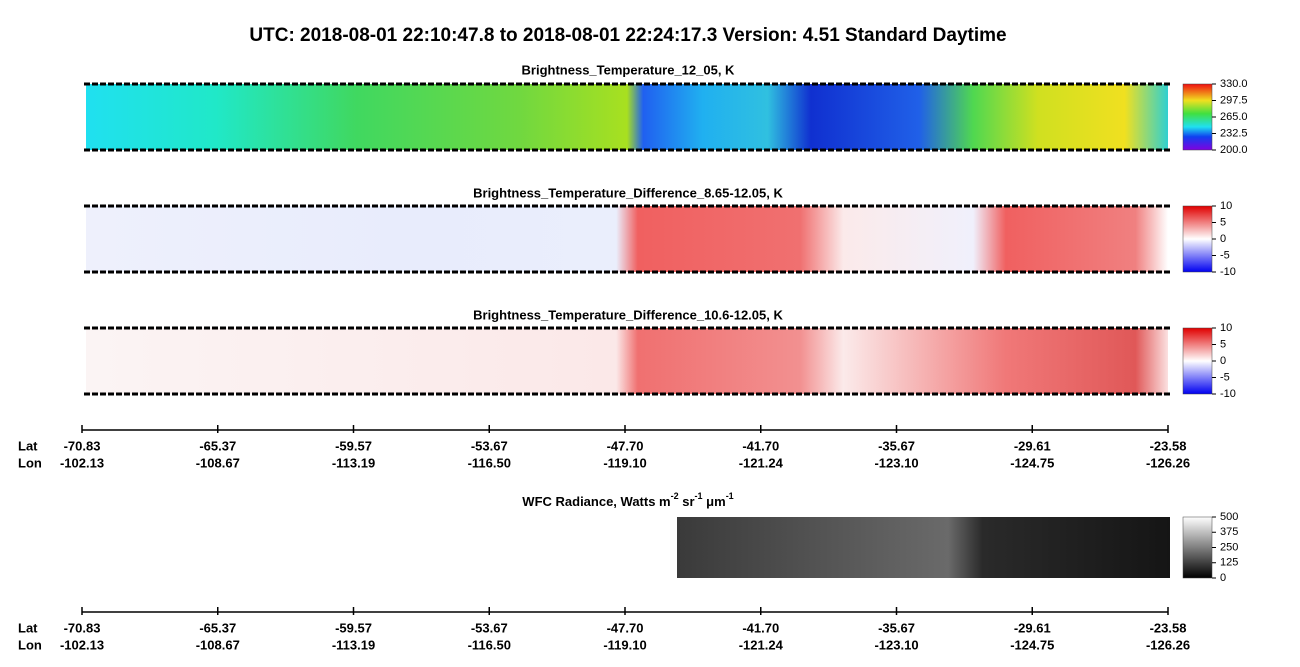 This screenshot has width=1300, height=667. What do you see at coordinates (1234, 84) in the screenshot?
I see `colorbar-label: 330.0` at bounding box center [1234, 84].